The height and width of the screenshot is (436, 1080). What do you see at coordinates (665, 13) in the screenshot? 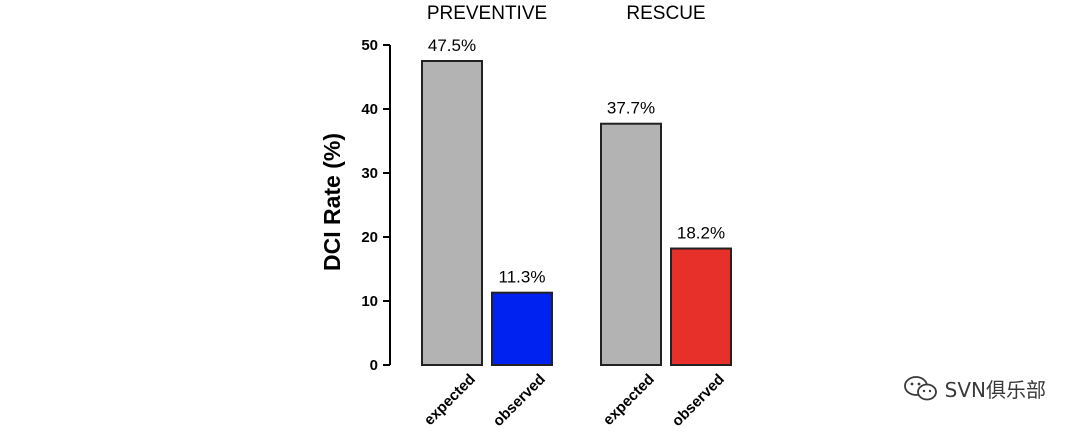
I see `group-label: RESCUE` at bounding box center [665, 13].